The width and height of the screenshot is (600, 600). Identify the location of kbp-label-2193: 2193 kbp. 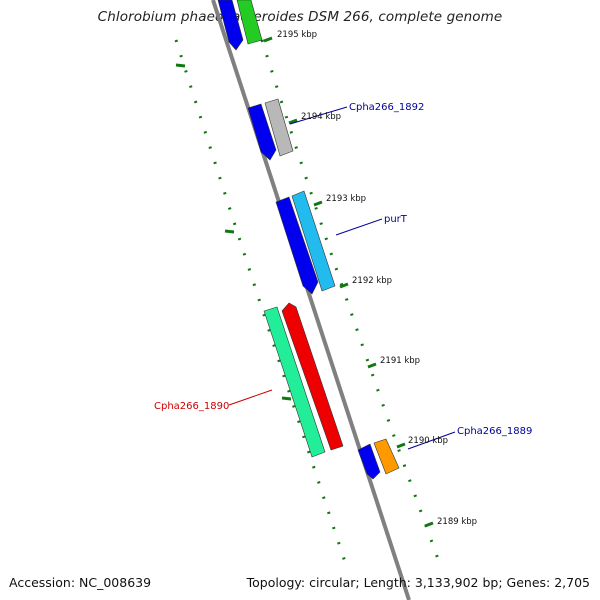
(346, 199).